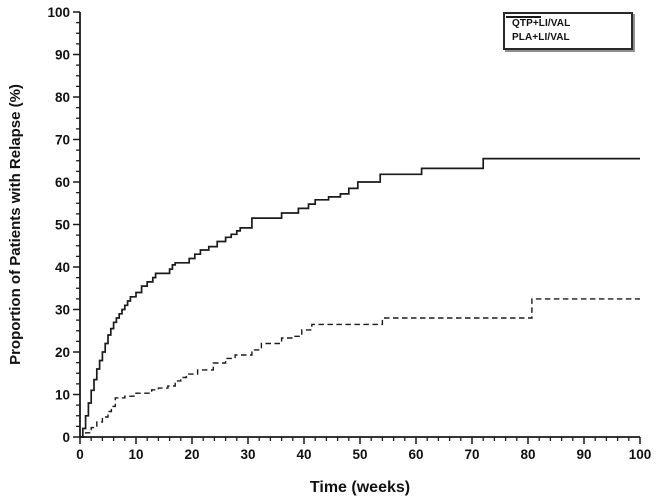  What do you see at coordinates (62, 182) in the screenshot?
I see `y-tick-label: 60` at bounding box center [62, 182].